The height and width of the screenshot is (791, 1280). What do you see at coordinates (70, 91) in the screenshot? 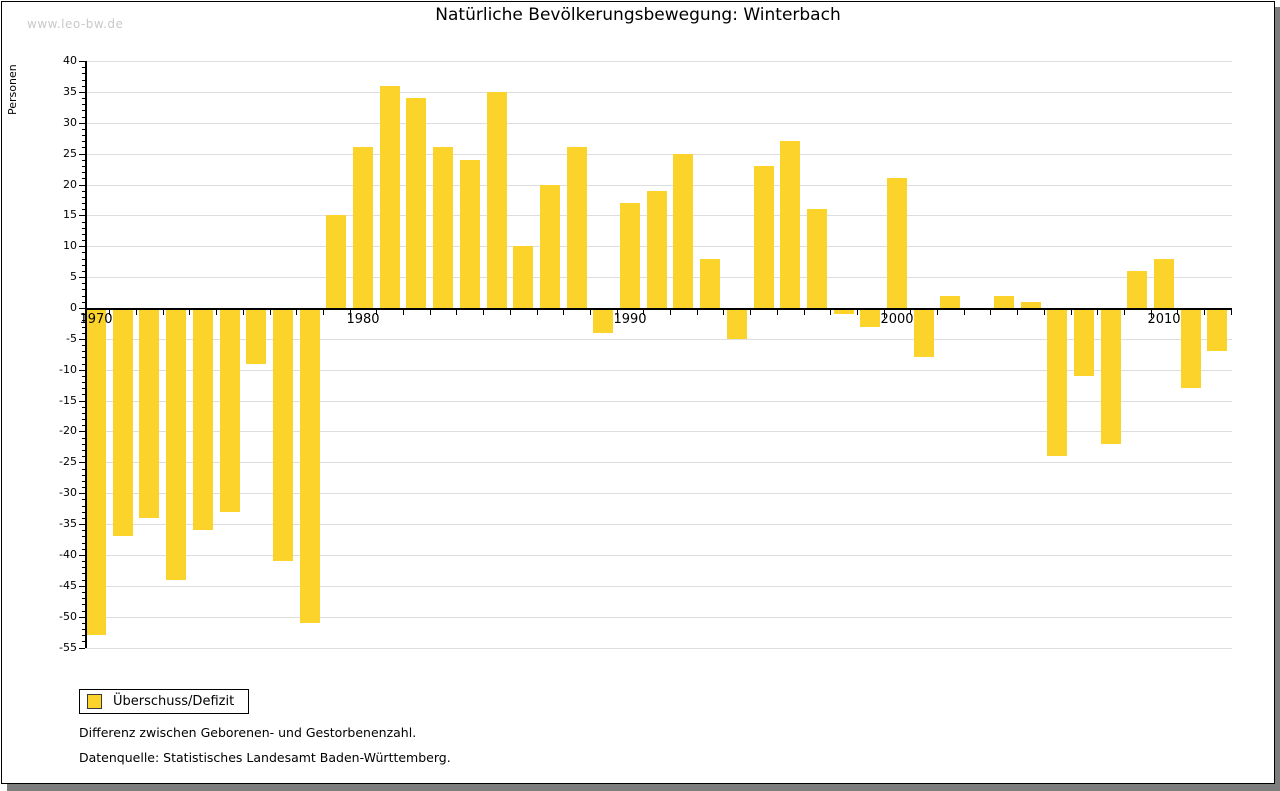
I see `y-axis-tick-label: 35` at bounding box center [70, 91].